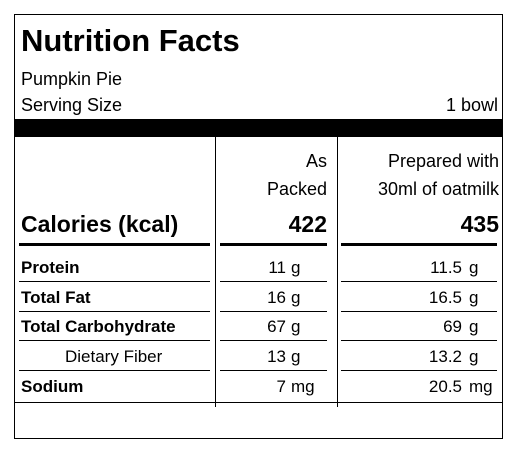  I want to click on column-divider-packed, so click(215, 272).